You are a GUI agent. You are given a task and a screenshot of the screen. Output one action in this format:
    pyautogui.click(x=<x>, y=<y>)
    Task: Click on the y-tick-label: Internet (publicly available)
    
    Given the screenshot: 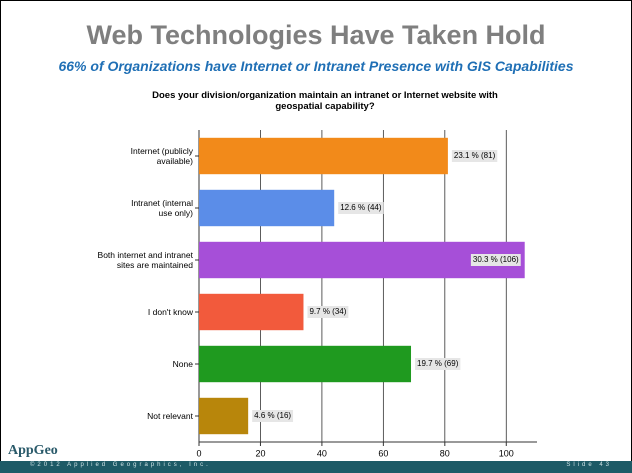 What is the action you would take?
    pyautogui.click(x=161, y=156)
    